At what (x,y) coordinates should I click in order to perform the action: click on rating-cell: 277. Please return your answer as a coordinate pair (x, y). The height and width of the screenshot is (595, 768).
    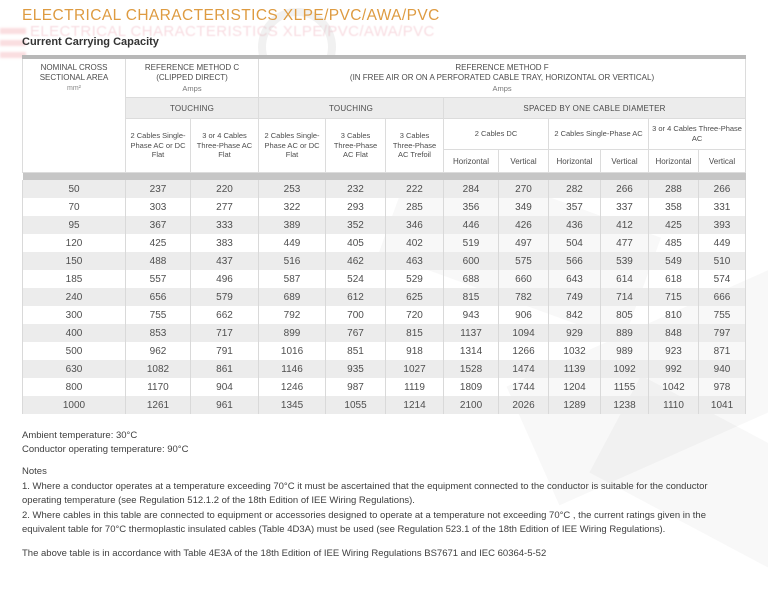
    Looking at the image, I should click on (224, 207).